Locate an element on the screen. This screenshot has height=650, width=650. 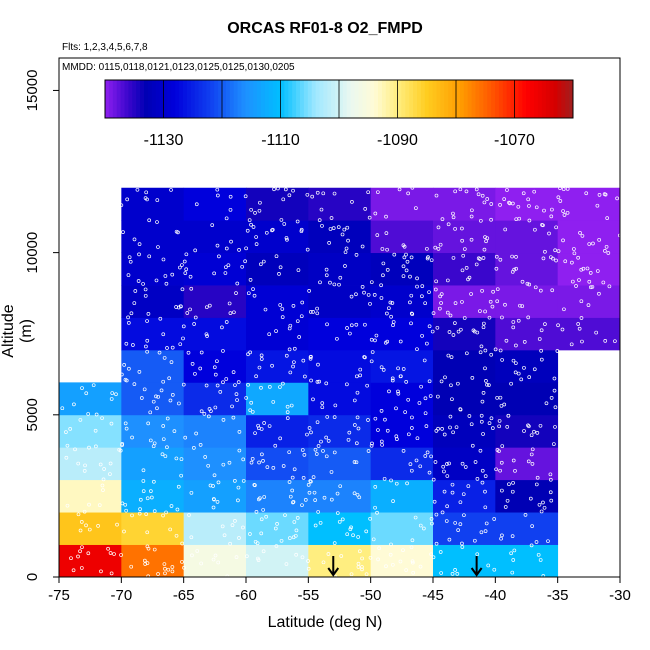
flights-label: Flts: 1,2,3,4,5,6,7,8 is located at coordinates (105, 47).